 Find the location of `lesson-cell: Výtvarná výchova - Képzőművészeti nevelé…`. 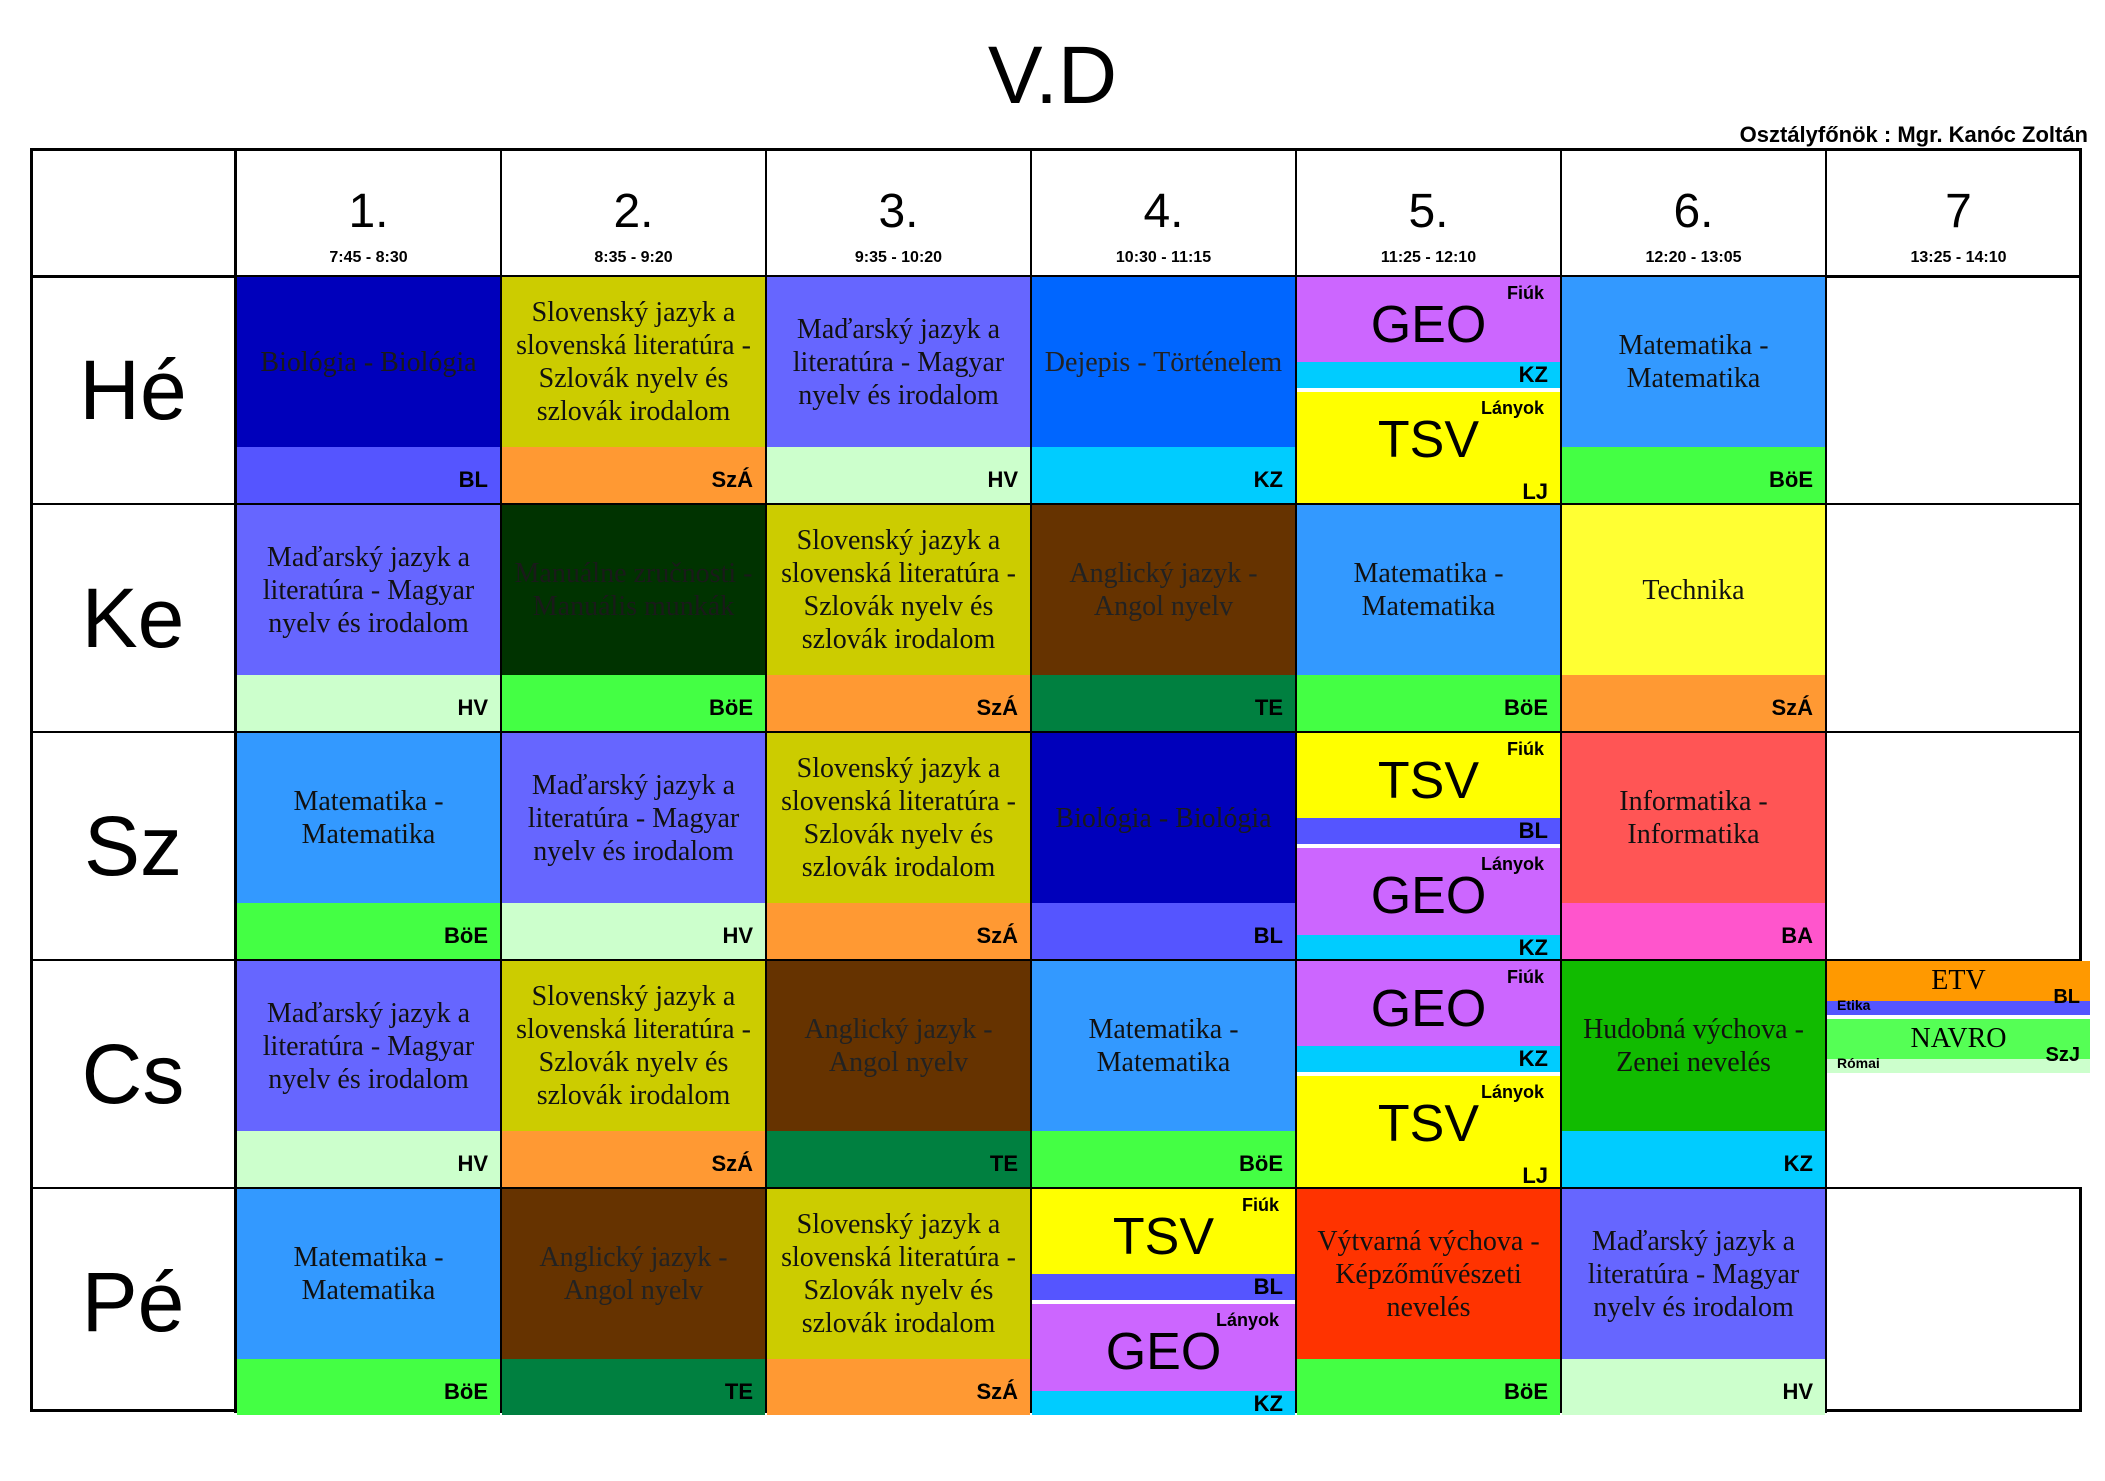

lesson-cell: Výtvarná výchova - Képzőművészeti nevelé… is located at coordinates (1428, 1302).